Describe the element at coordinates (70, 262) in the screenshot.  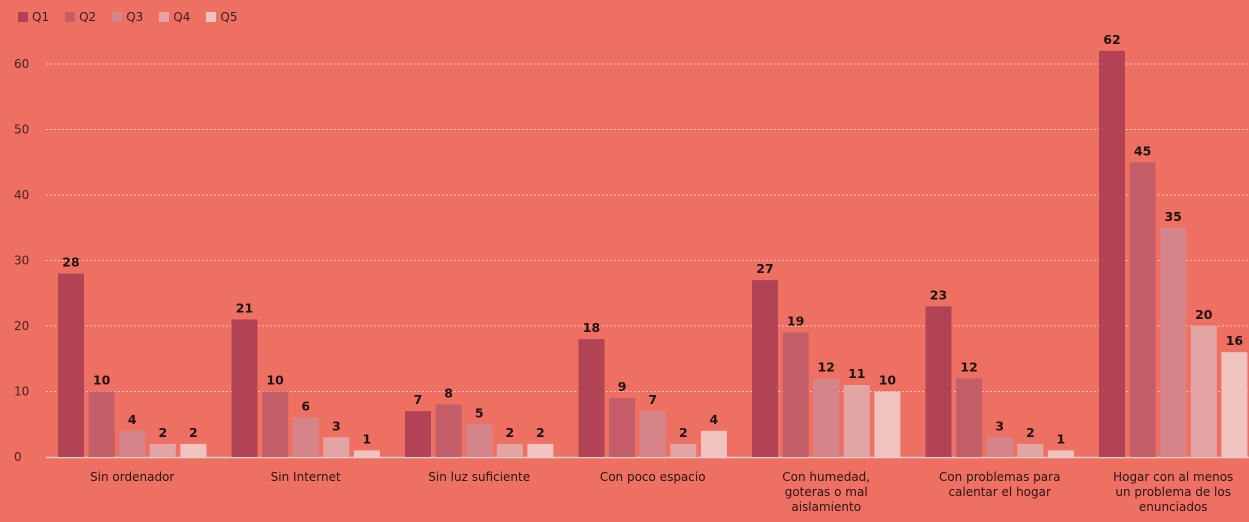
I see `data-label: 28` at that location.